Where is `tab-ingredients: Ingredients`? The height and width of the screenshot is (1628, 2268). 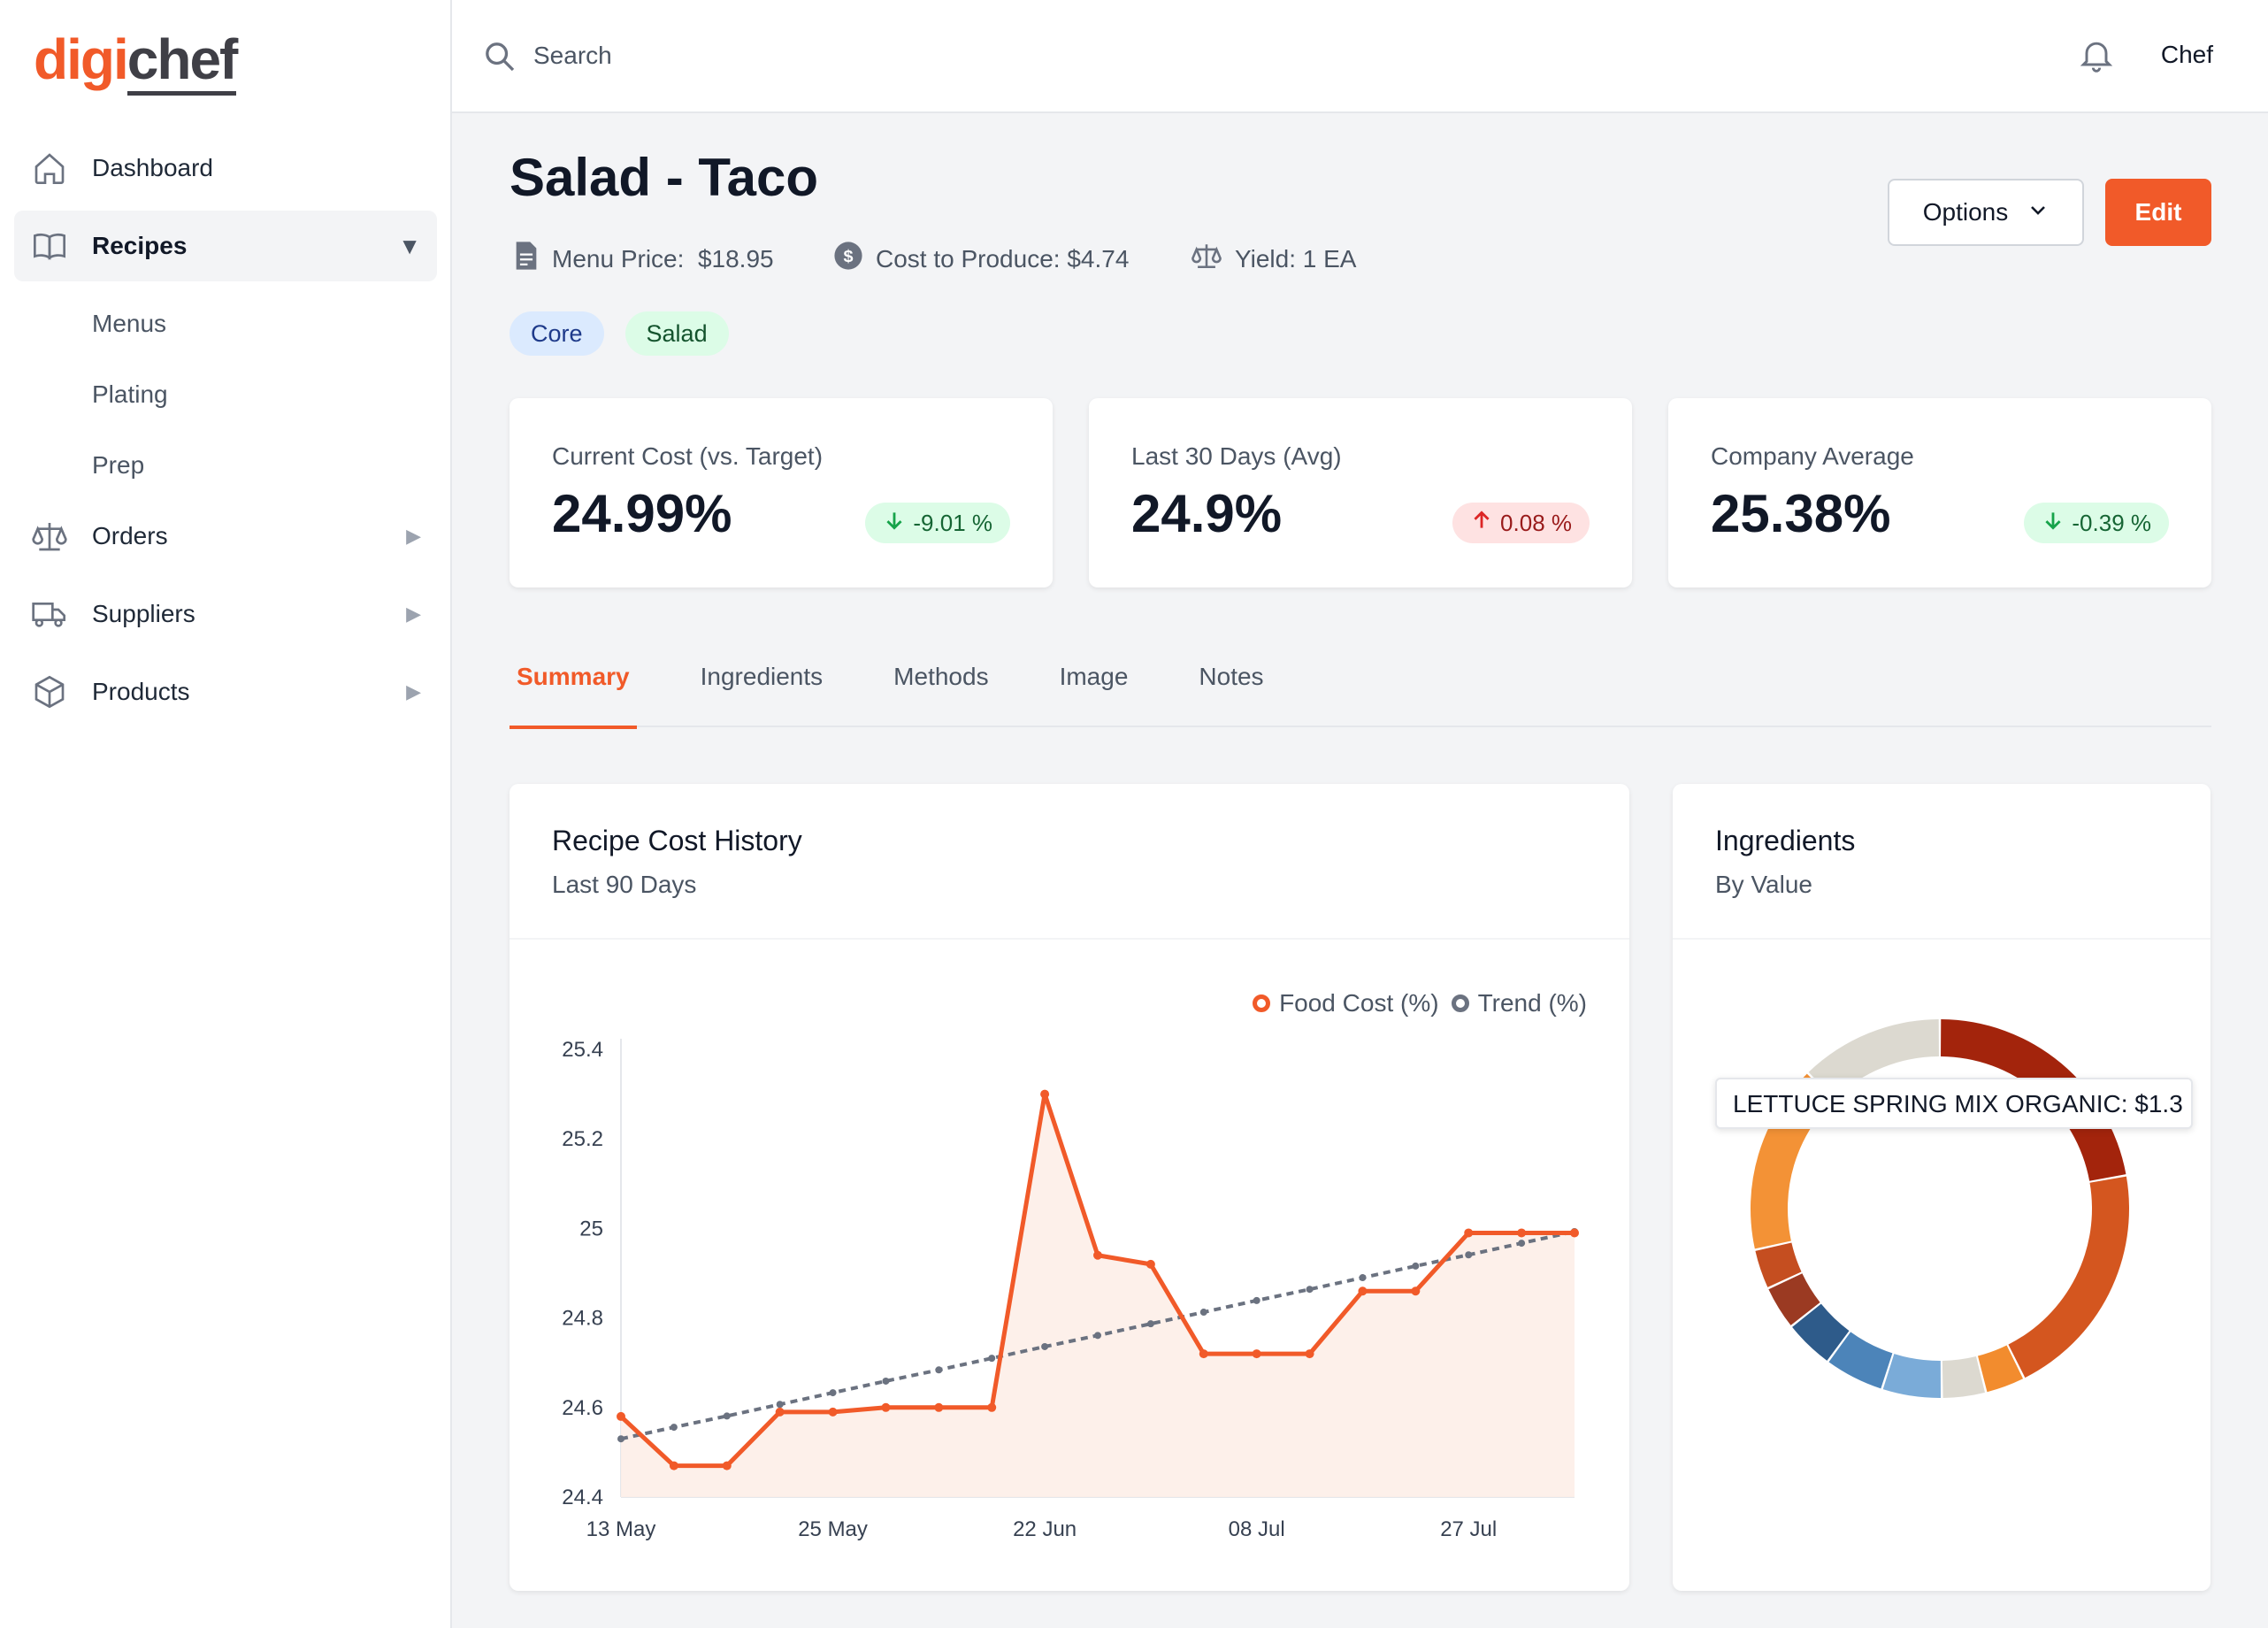 tab-ingredients: Ingredients is located at coordinates (762, 676).